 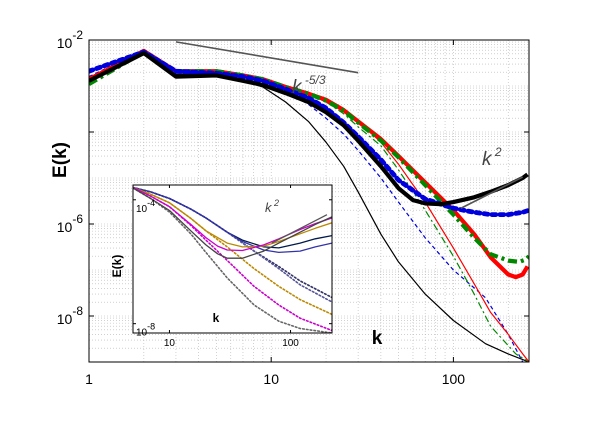 What do you see at coordinates (70, 39) in the screenshot?
I see `main-y-tick-label: 10⁻²` at bounding box center [70, 39].